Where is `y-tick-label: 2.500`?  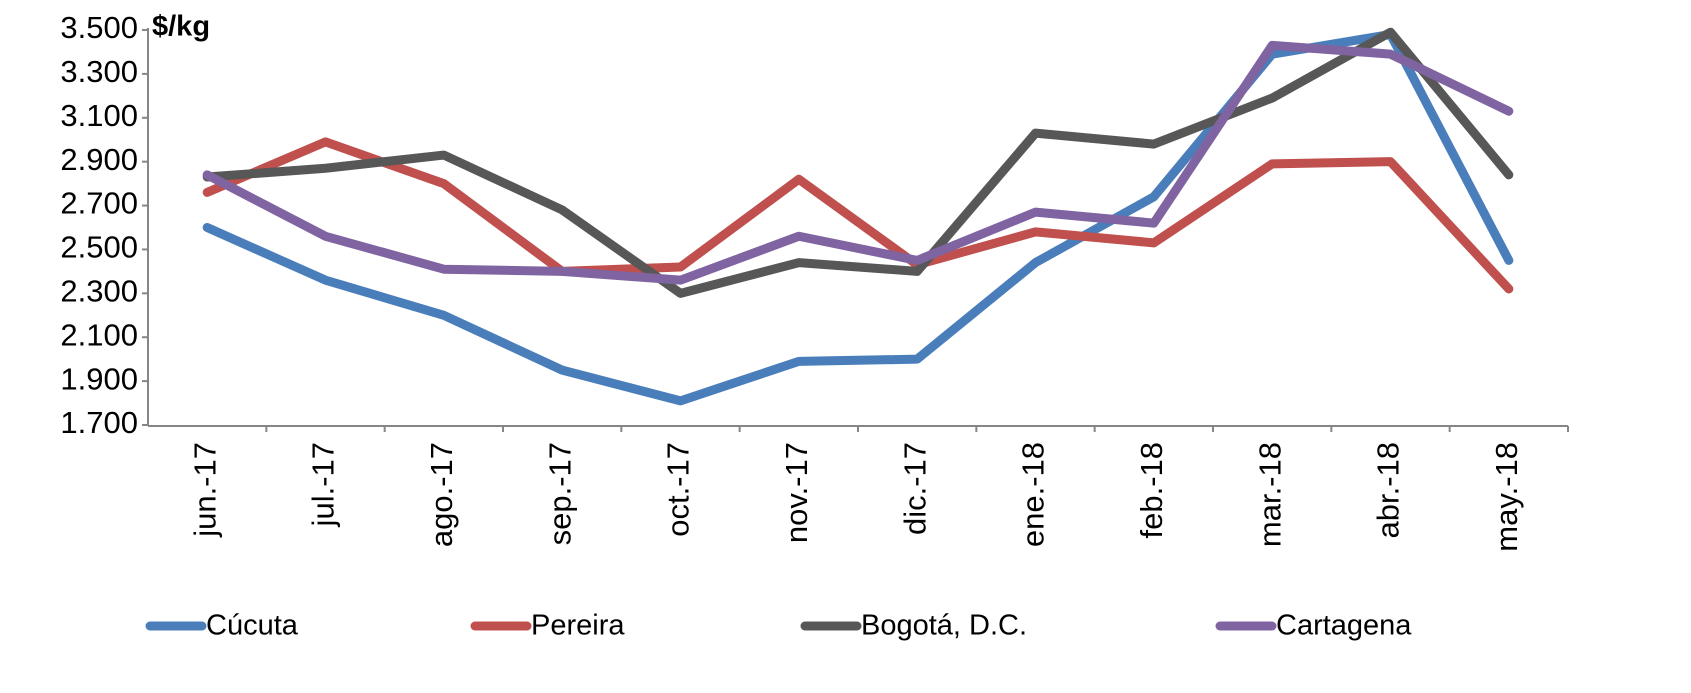
y-tick-label: 2.500 is located at coordinates (99, 247).